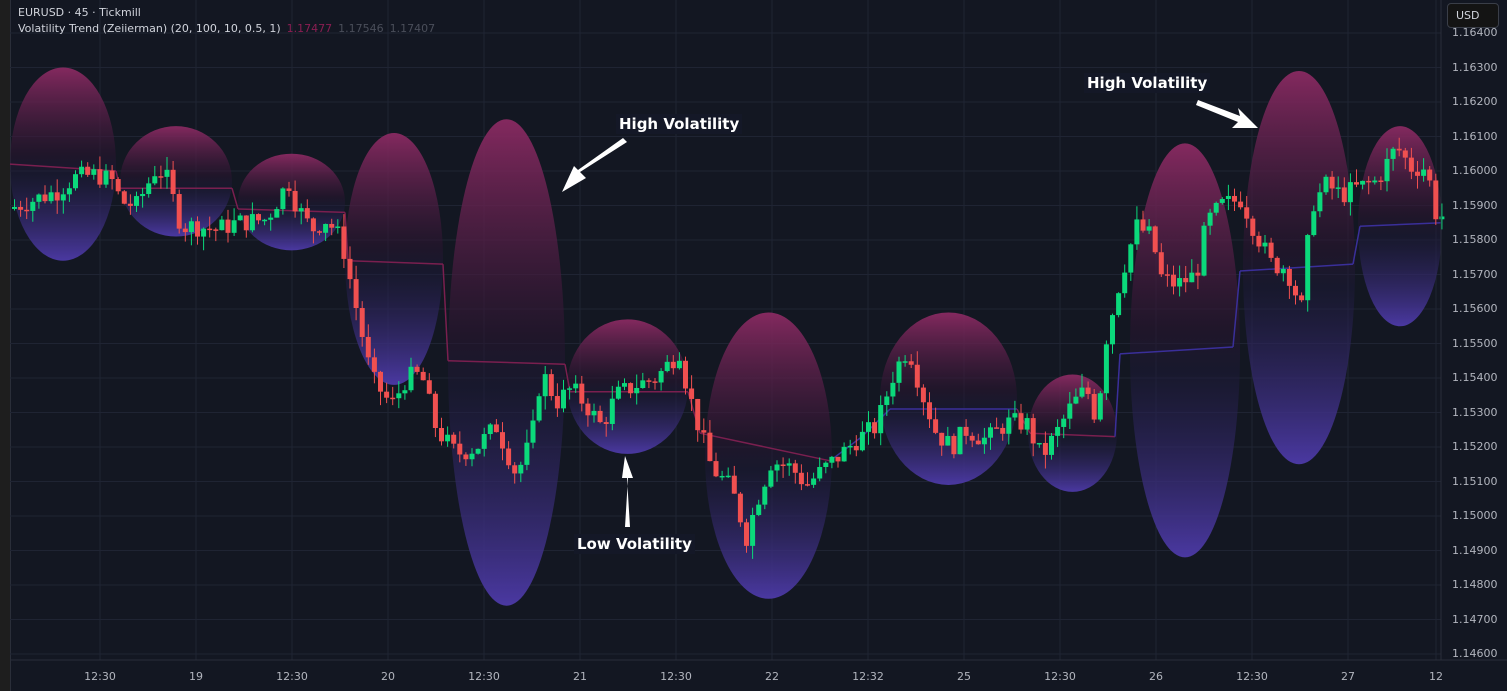 This screenshot has height=691, width=1507. Describe the element at coordinates (1475, 101) in the screenshot. I see `price-tick-label: 1.16200` at that location.